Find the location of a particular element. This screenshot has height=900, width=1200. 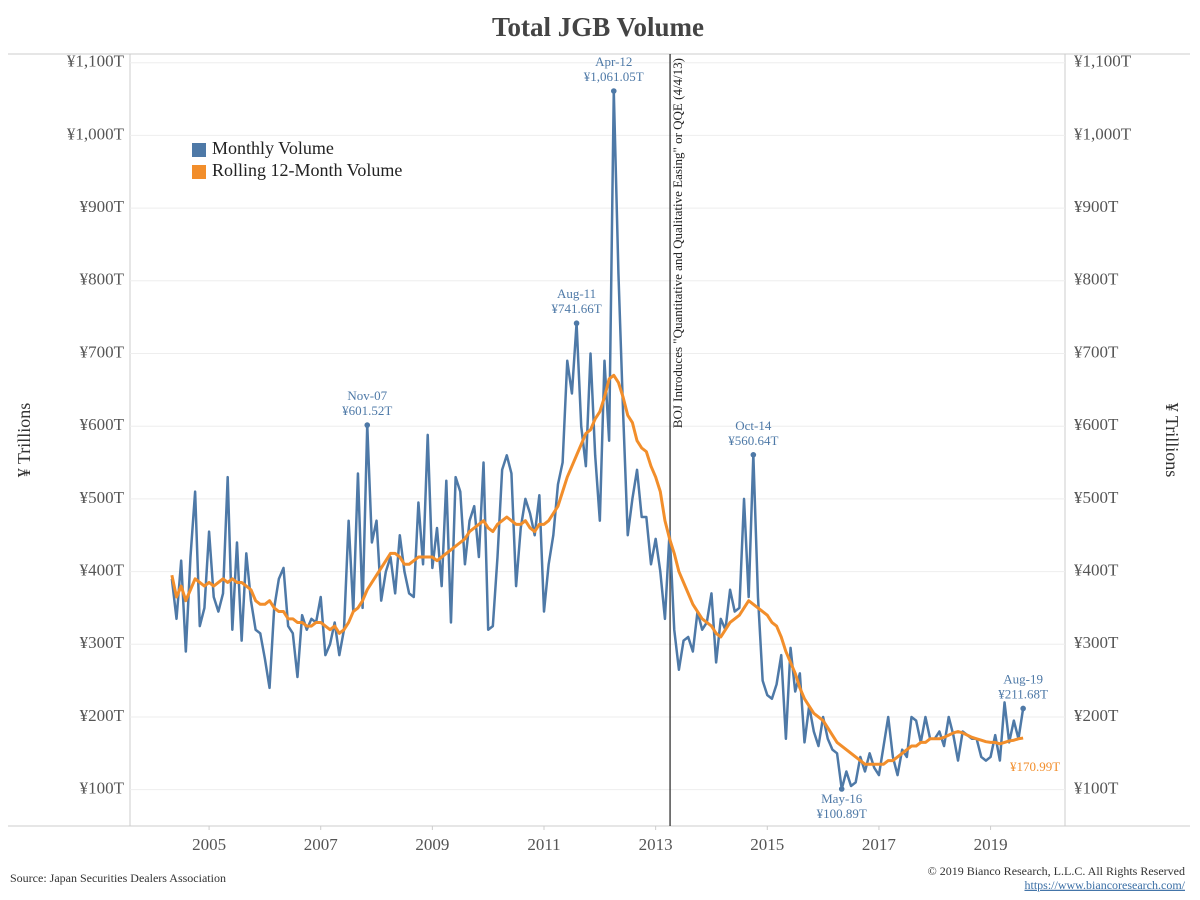

y2-tick-label: ¥300T is located at coordinates (1096, 642).